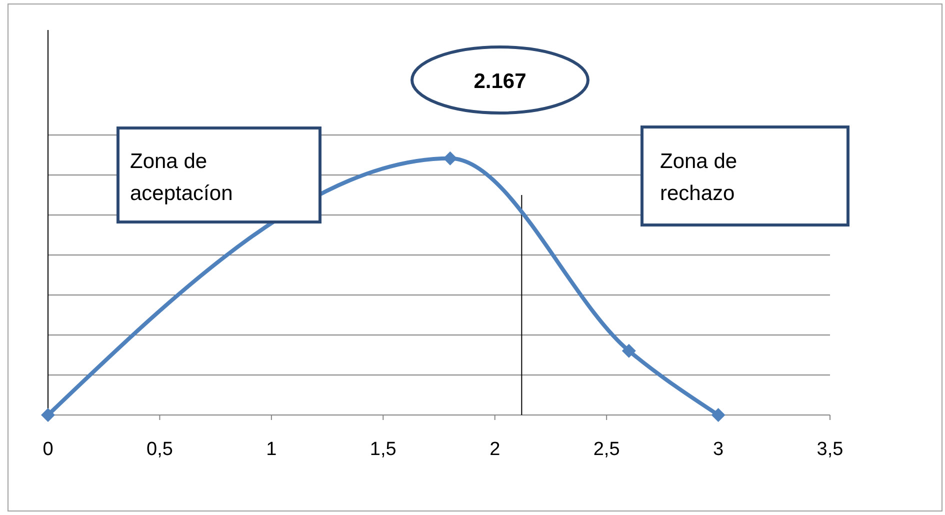 The height and width of the screenshot is (515, 945). Describe the element at coordinates (495, 449) in the screenshot. I see `x-tick-label: 2` at that location.